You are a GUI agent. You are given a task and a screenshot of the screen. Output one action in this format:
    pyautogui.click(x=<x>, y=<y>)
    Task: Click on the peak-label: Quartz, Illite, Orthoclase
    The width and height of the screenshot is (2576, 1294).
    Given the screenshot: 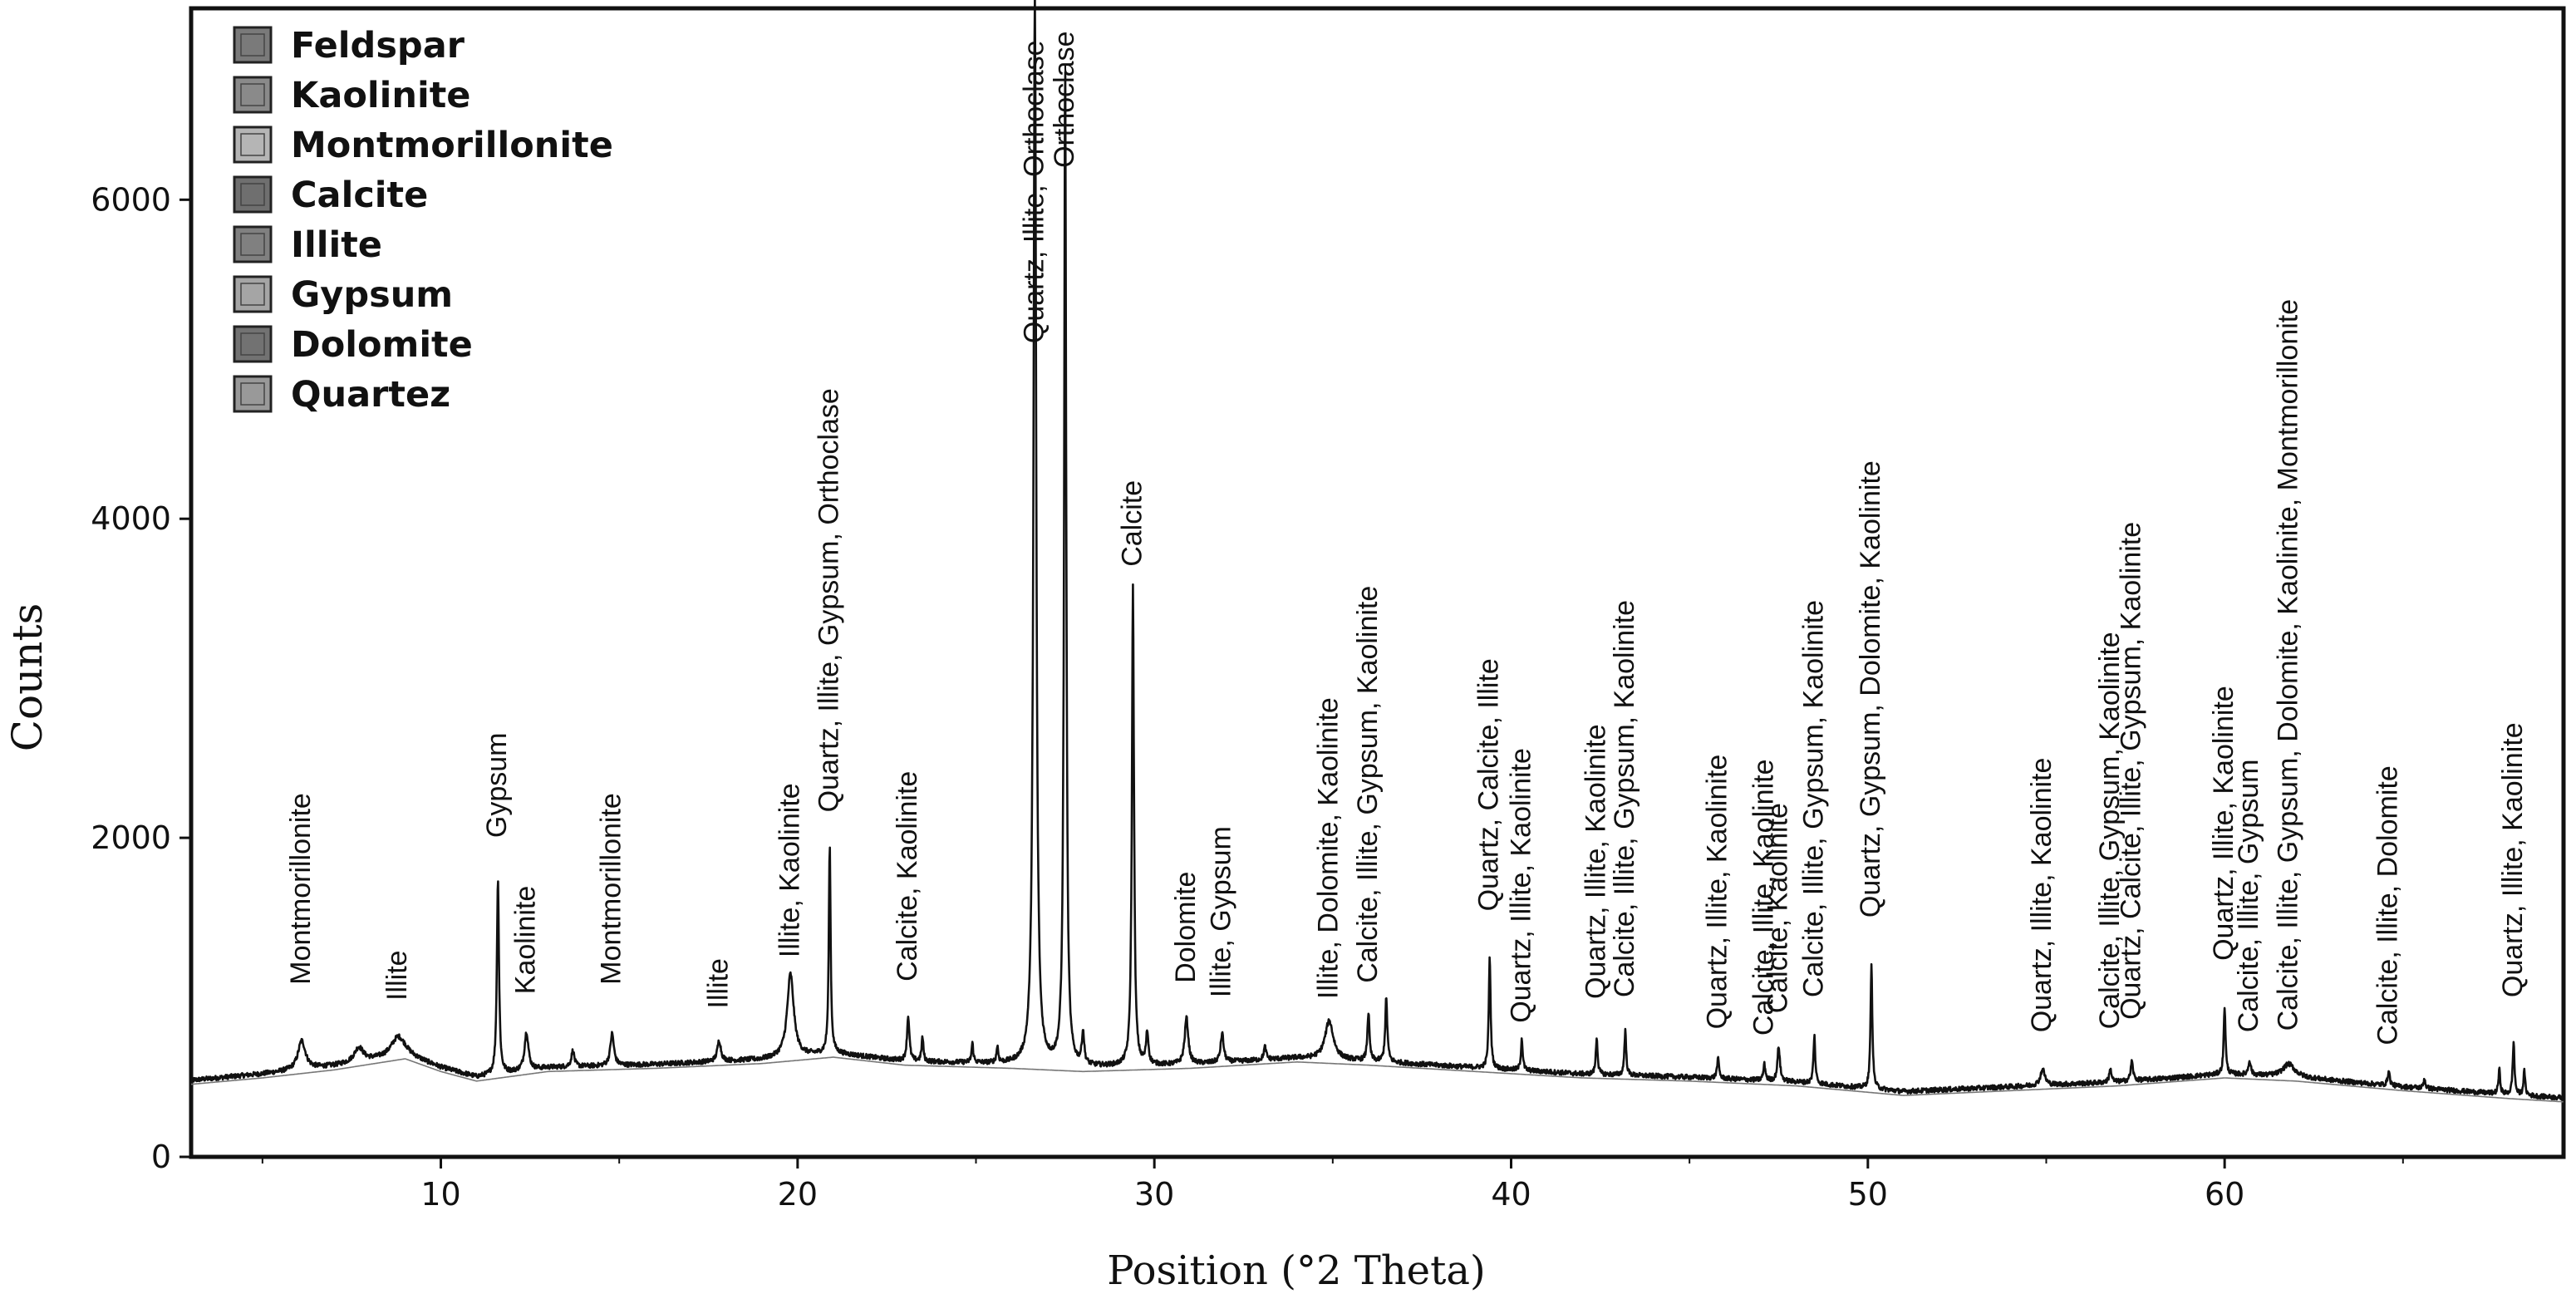 What is the action you would take?
    pyautogui.click(x=1034, y=191)
    